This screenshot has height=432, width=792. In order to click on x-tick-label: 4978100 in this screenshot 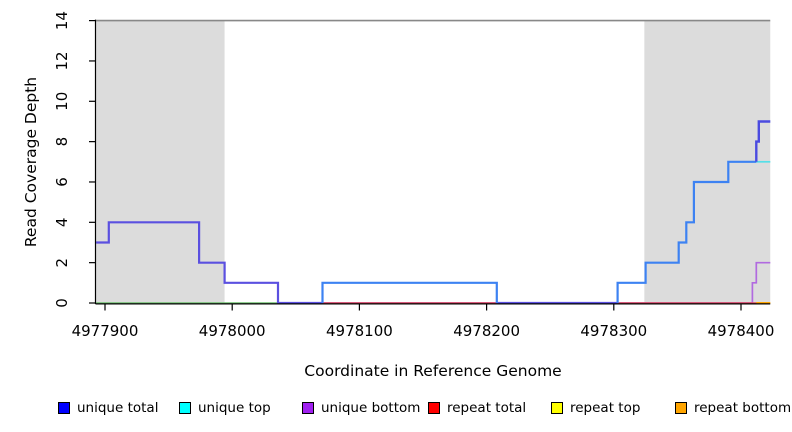, I will do `click(359, 331)`.